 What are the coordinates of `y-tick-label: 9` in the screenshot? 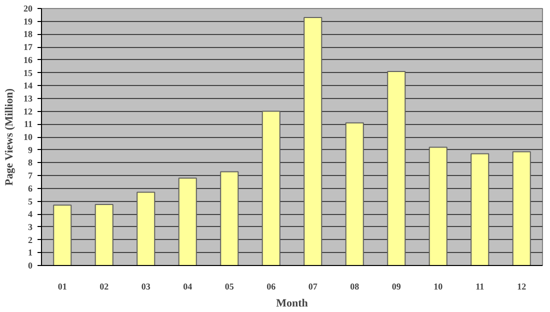 It's located at (30, 149).